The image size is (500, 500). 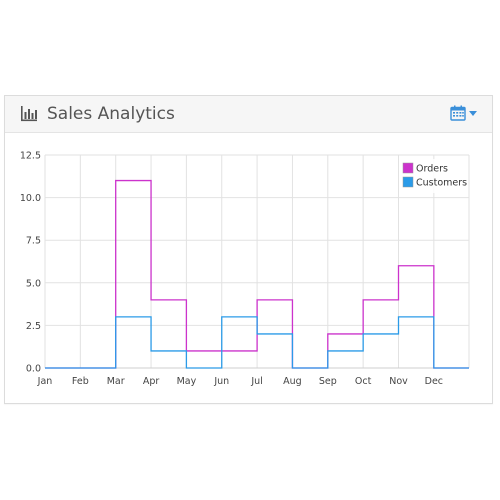 What do you see at coordinates (248, 114) in the screenshot?
I see `panel-header: Sales Analytics` at bounding box center [248, 114].